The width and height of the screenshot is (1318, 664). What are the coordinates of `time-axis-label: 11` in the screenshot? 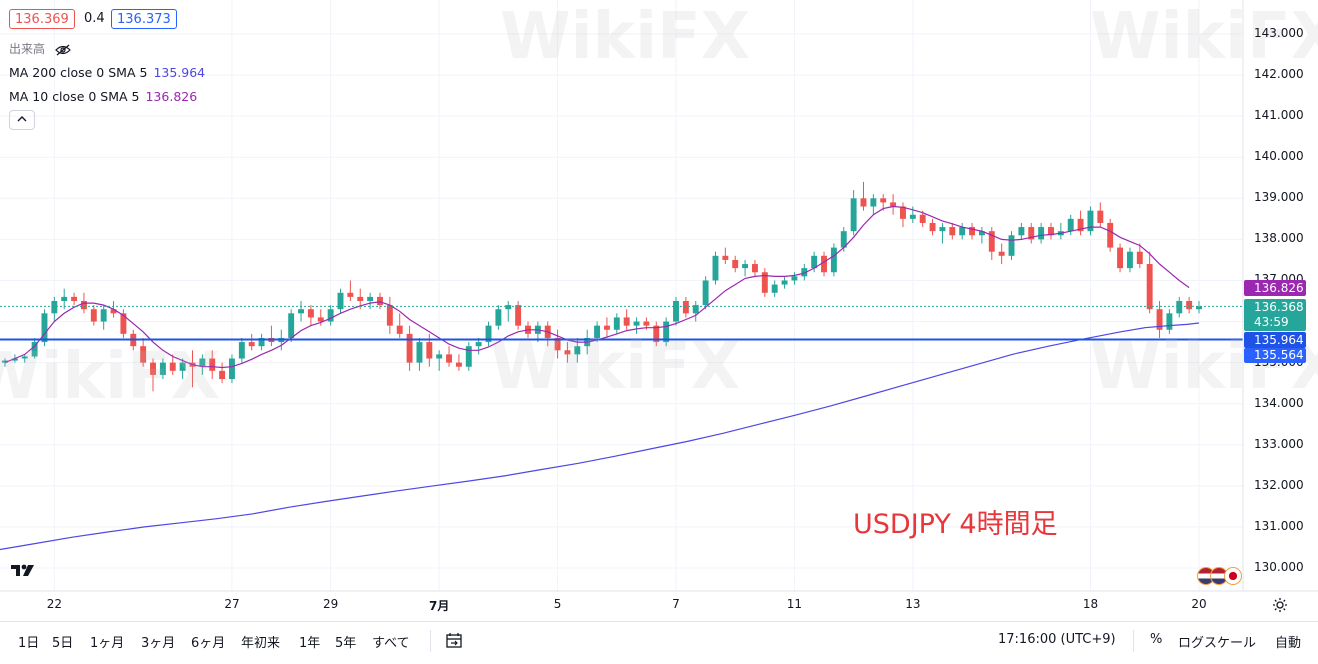 It's located at (794, 604).